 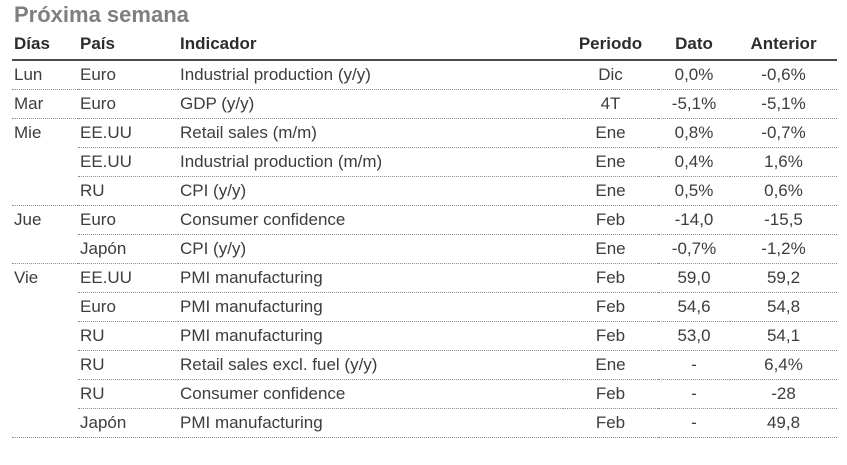 I want to click on cell-dato: 0,0%, so click(x=694, y=75).